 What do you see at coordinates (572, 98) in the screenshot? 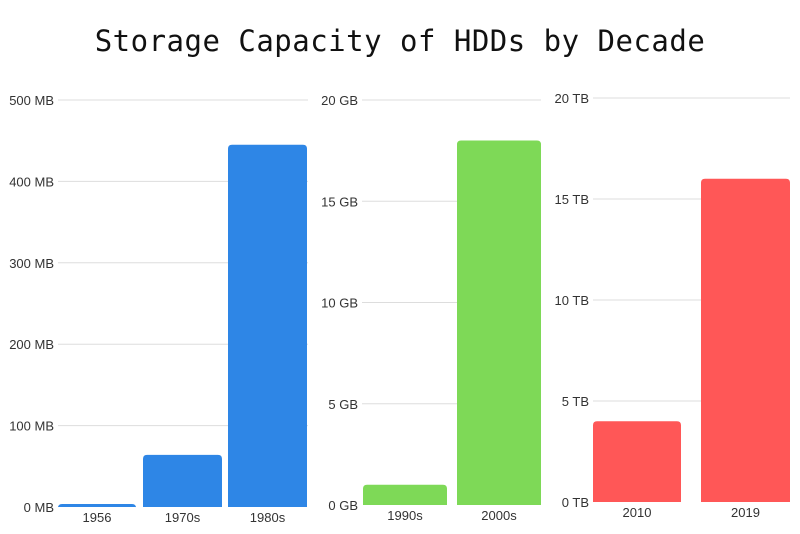
I see `y-tick-label: 20 TB` at bounding box center [572, 98].